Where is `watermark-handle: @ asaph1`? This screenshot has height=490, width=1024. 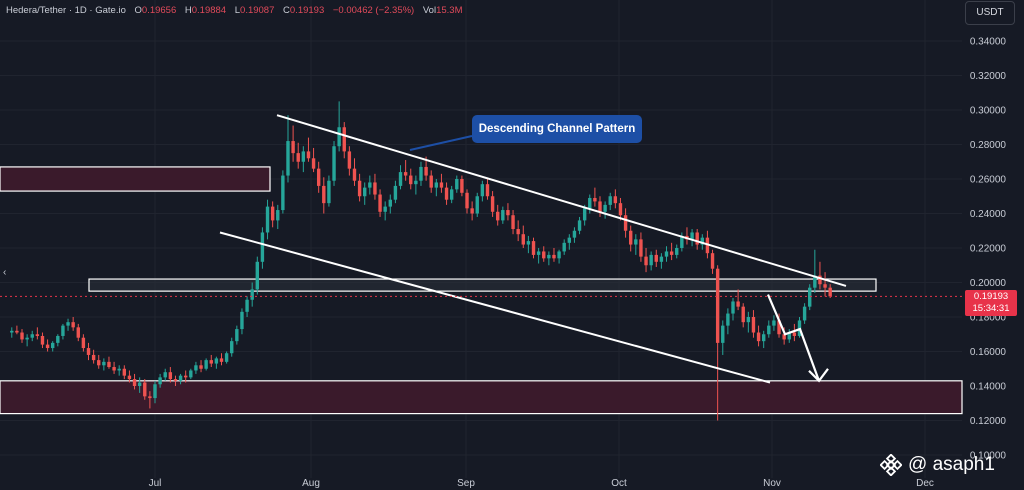
watermark-handle: @ asaph1 is located at coordinates (951, 464).